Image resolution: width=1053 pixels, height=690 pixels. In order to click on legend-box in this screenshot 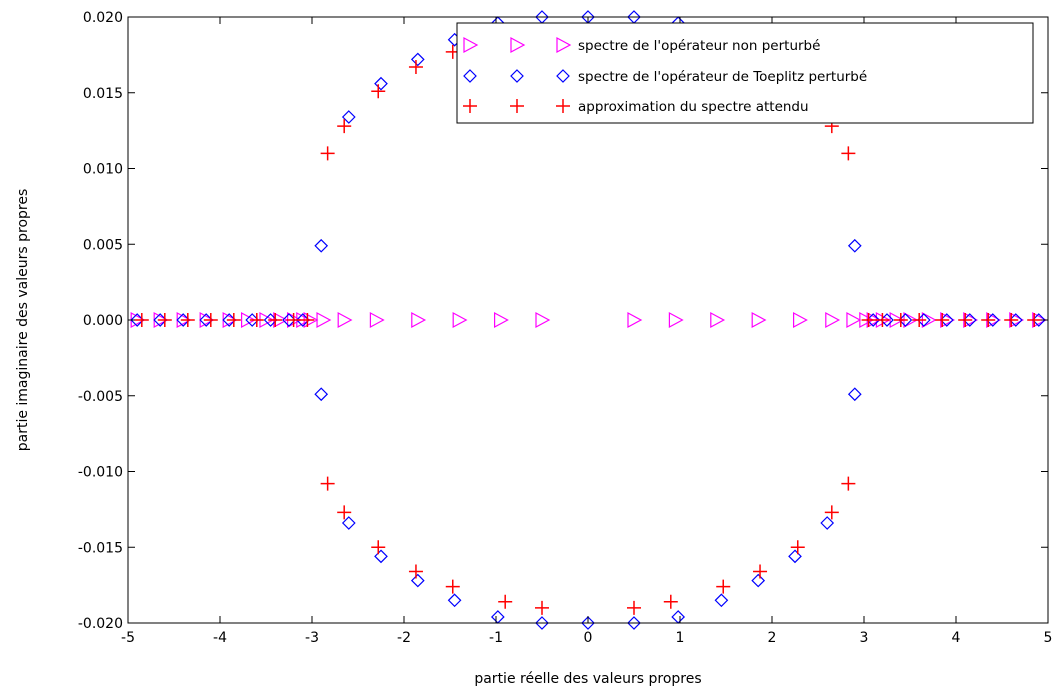, I will do `click(745, 73)`.